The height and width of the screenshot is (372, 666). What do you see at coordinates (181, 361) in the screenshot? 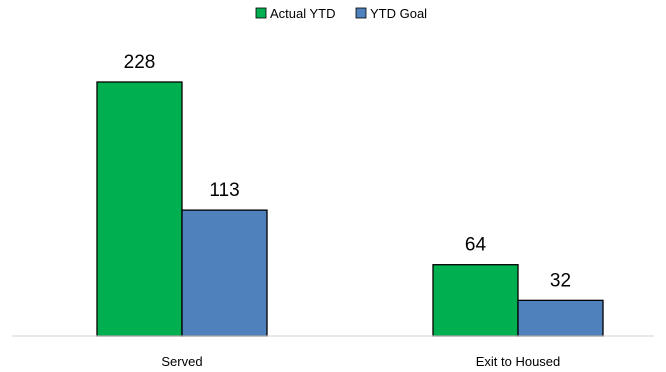
I see `x-tick-label-0: Served` at bounding box center [181, 361].